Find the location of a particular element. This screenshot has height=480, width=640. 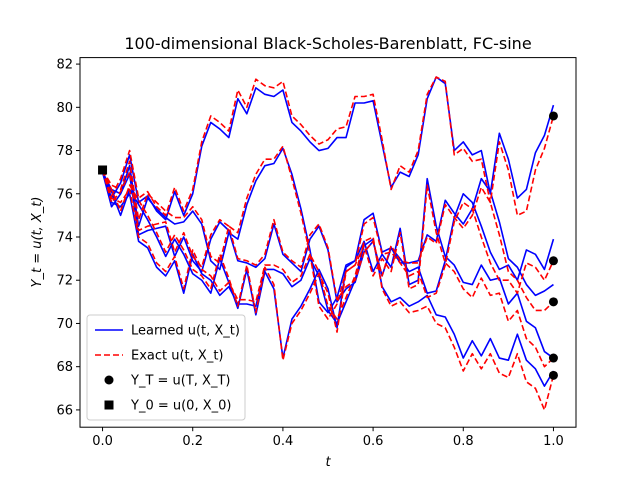

legend-label: Learned u(t, X_t) is located at coordinates (185, 331).